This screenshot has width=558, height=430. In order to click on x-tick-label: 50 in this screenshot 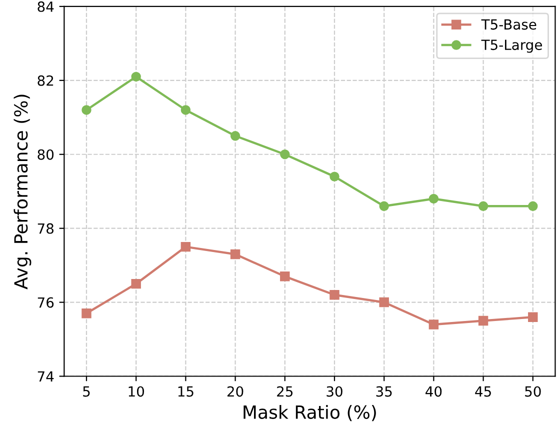, I will do `click(533, 391)`.